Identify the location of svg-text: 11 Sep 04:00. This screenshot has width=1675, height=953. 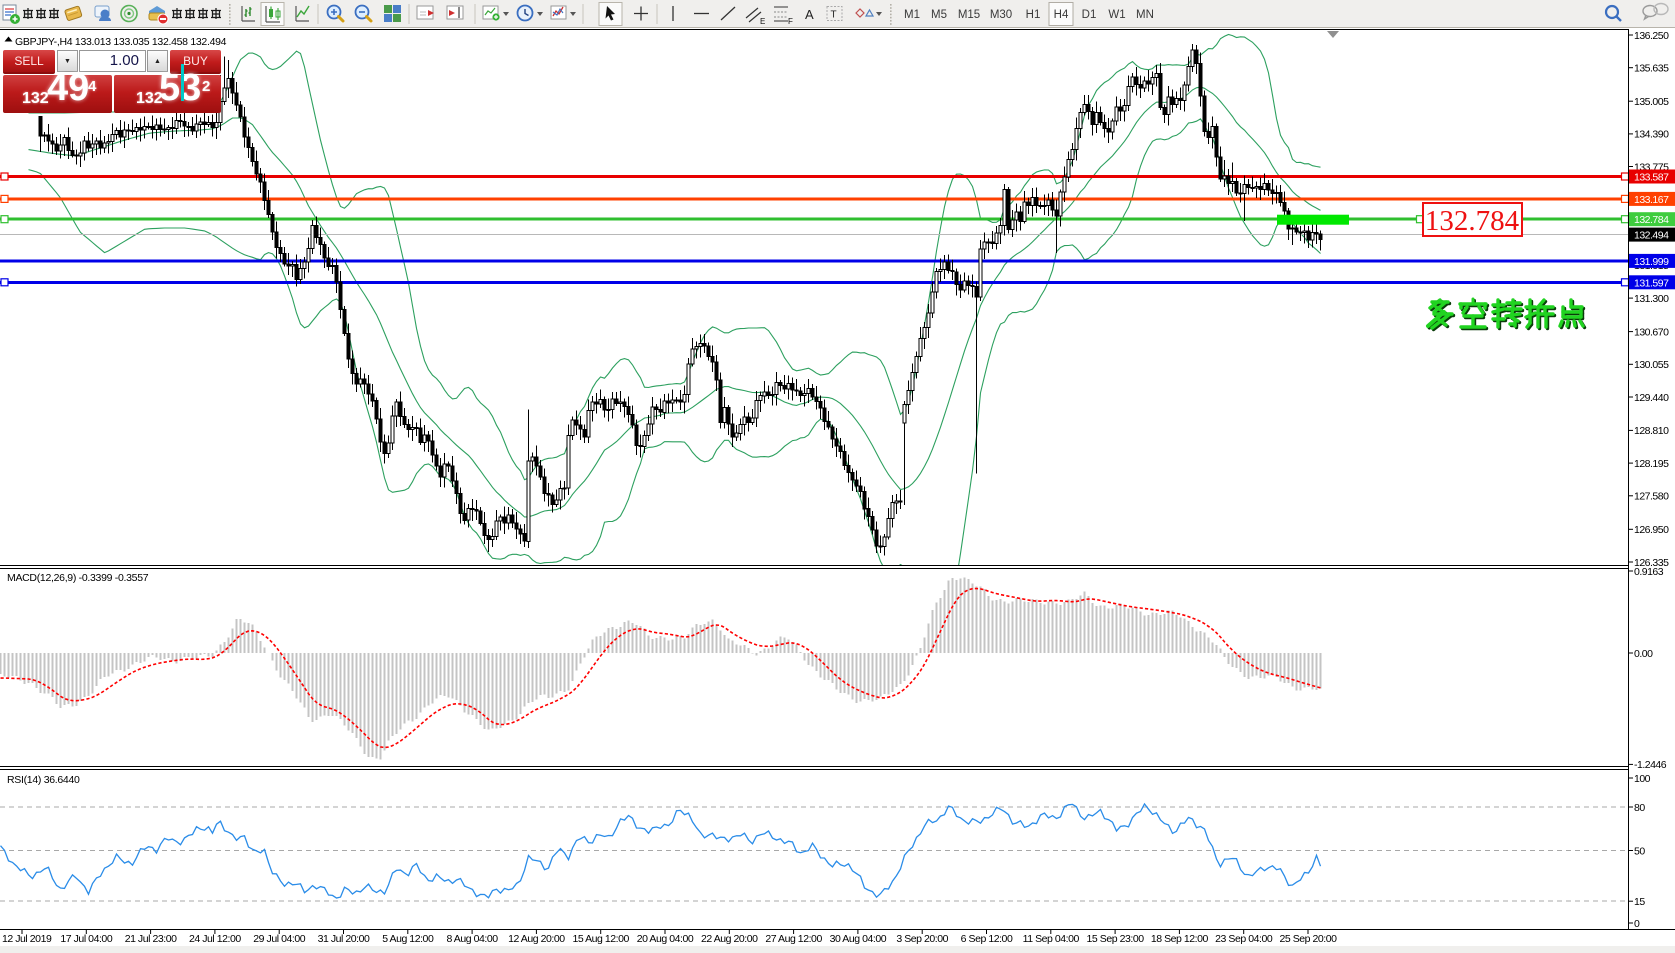
(1051, 939).